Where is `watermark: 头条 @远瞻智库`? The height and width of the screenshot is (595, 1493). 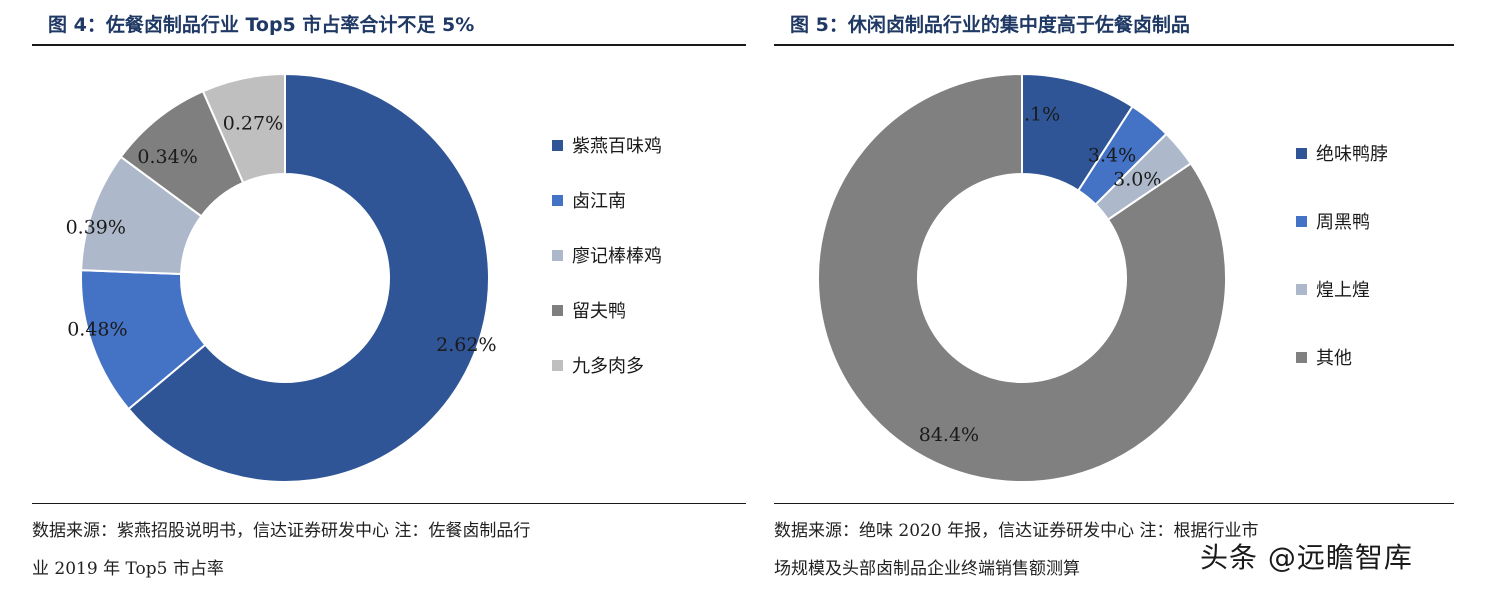 watermark: 头条 @远瞻智库 is located at coordinates (1306, 557).